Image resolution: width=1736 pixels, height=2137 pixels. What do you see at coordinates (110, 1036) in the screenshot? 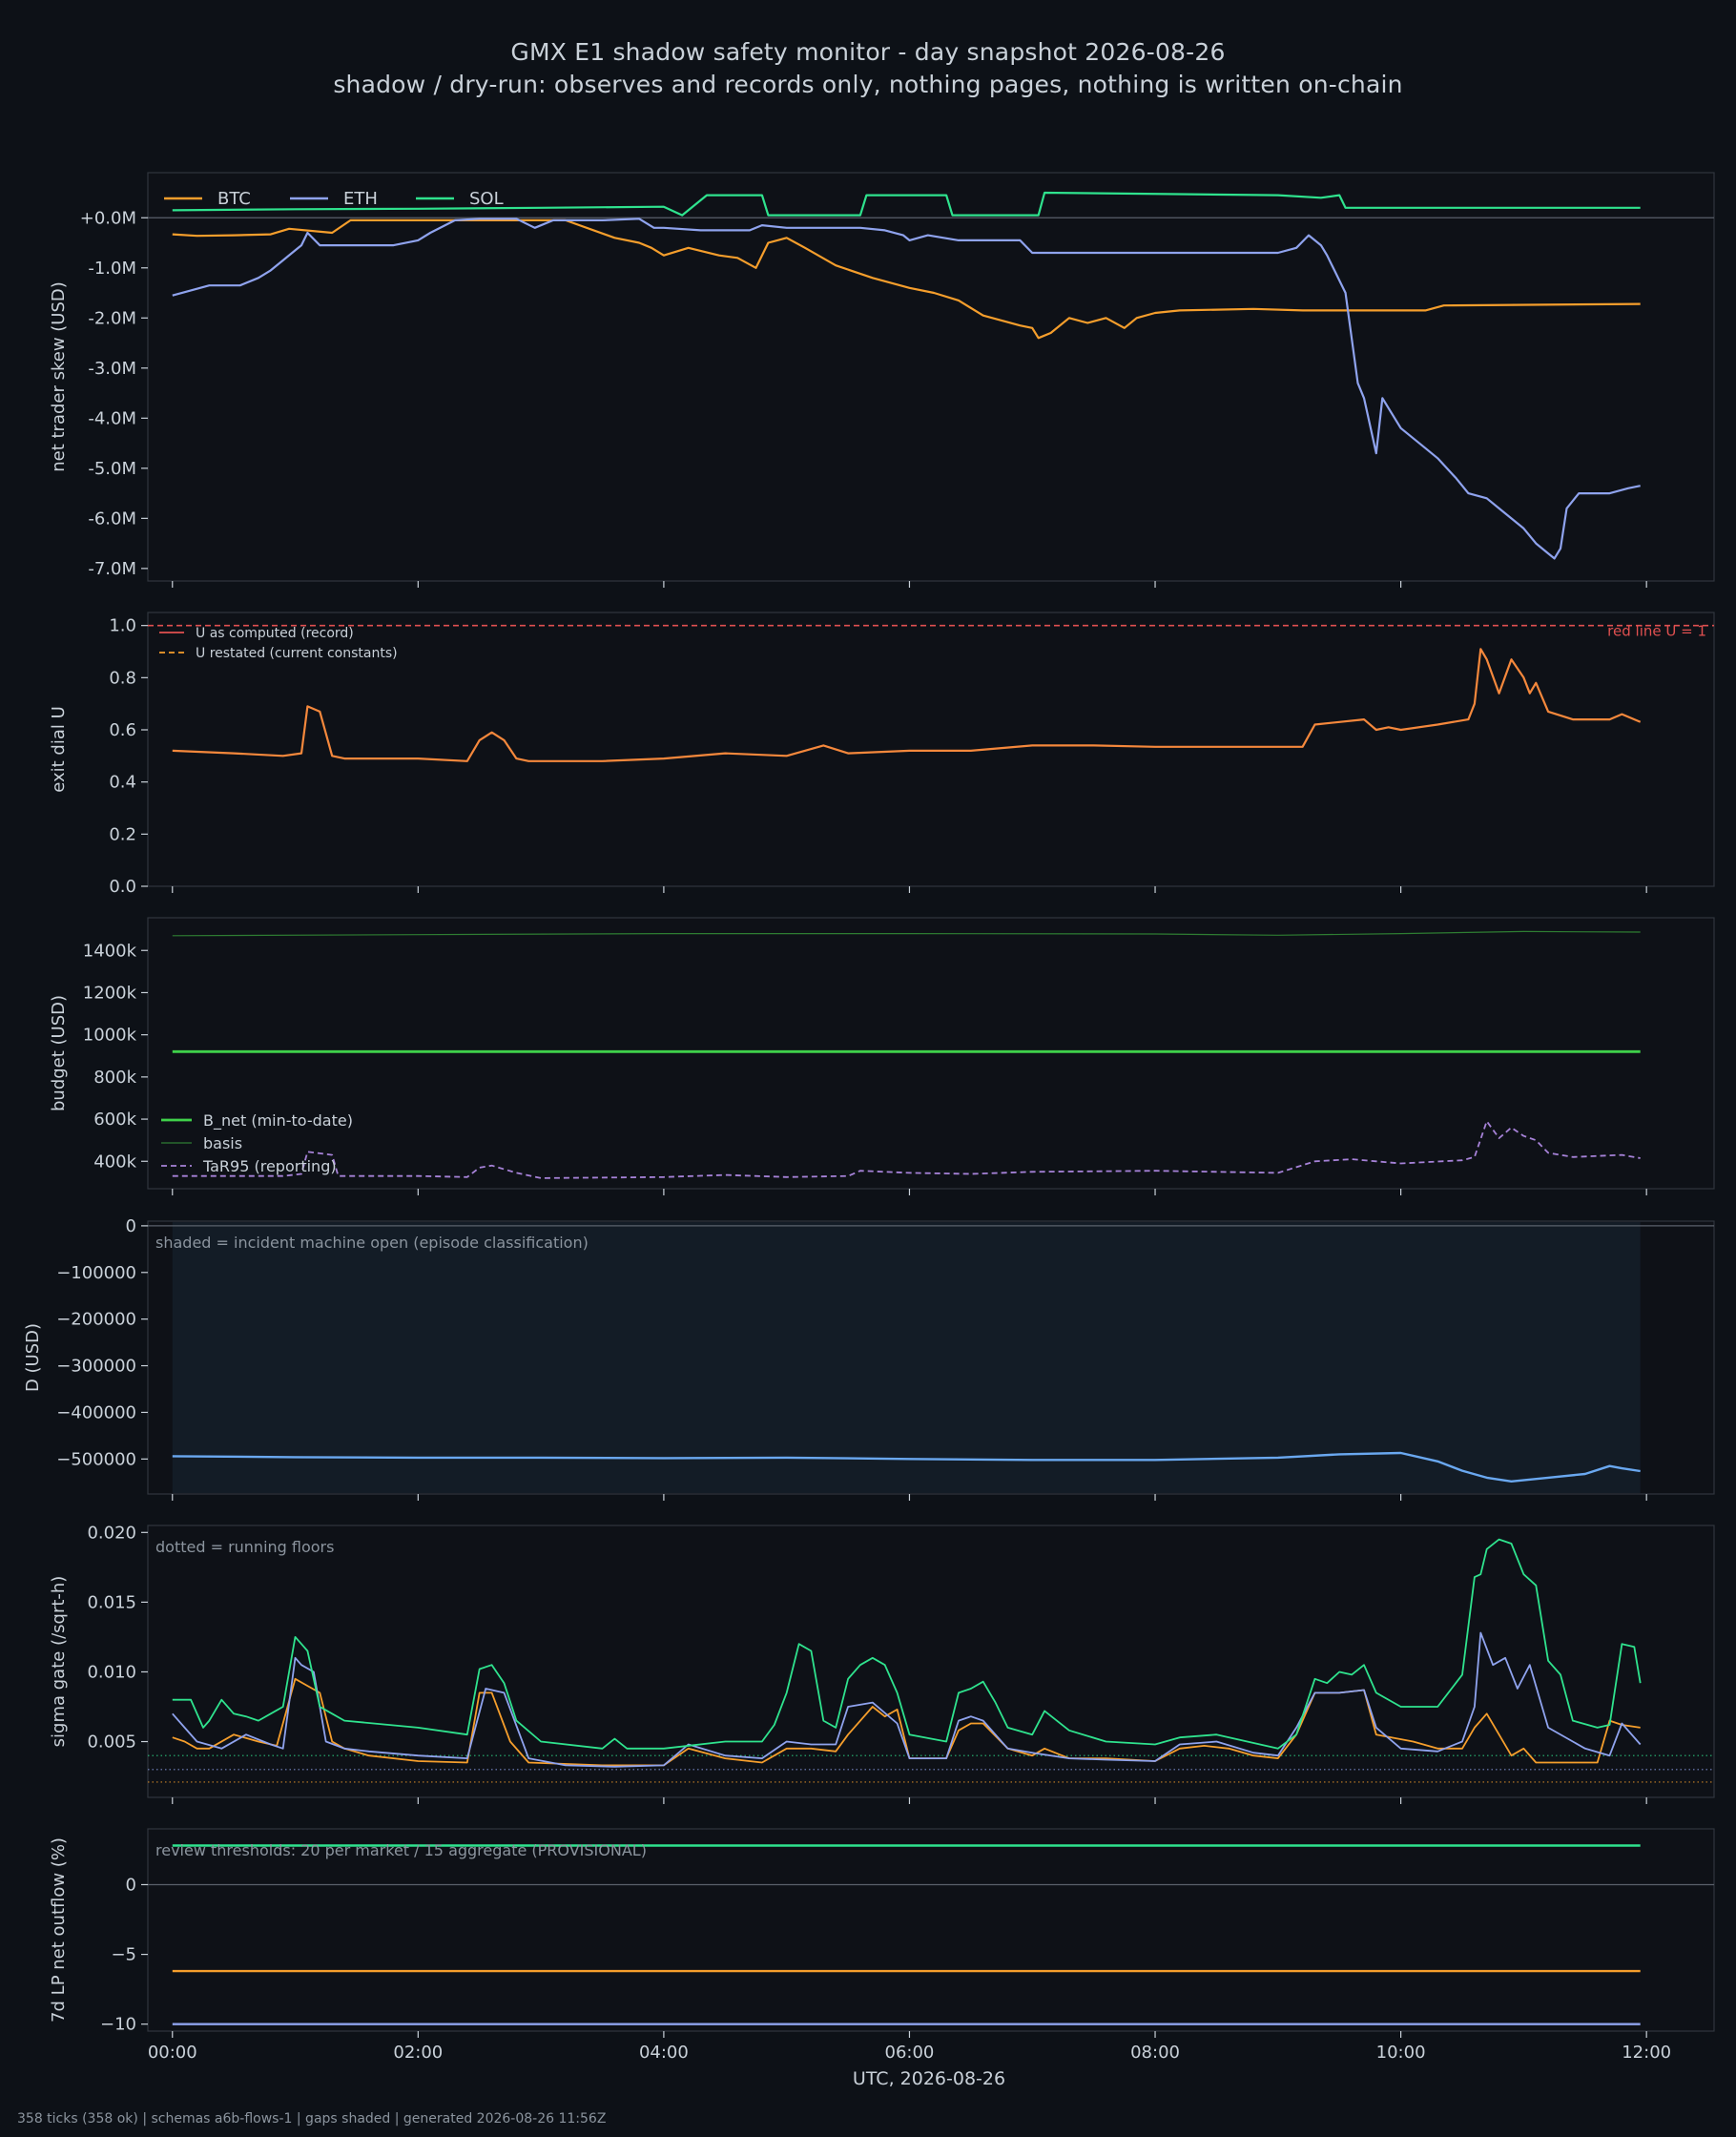
I see `y-tick-label: 1000k` at bounding box center [110, 1036].